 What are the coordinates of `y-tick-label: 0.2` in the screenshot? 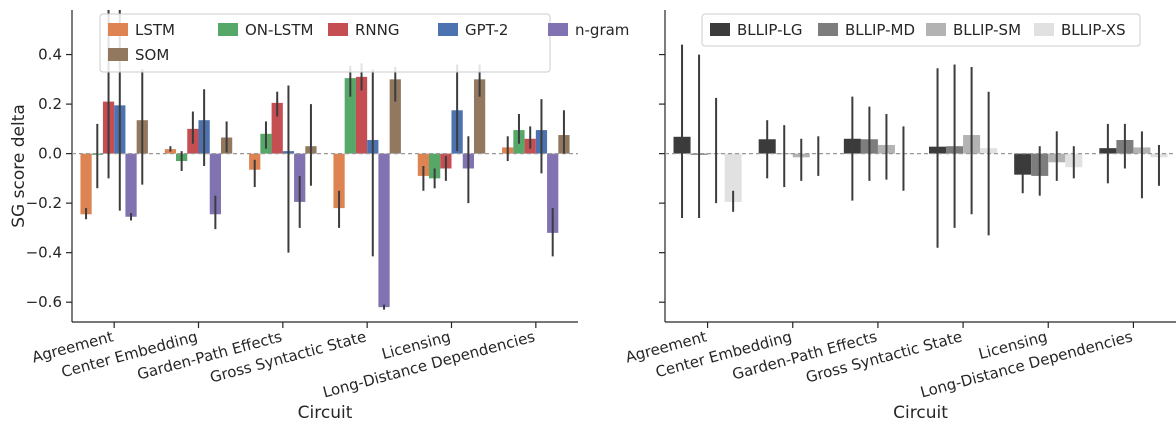 It's located at (50, 104).